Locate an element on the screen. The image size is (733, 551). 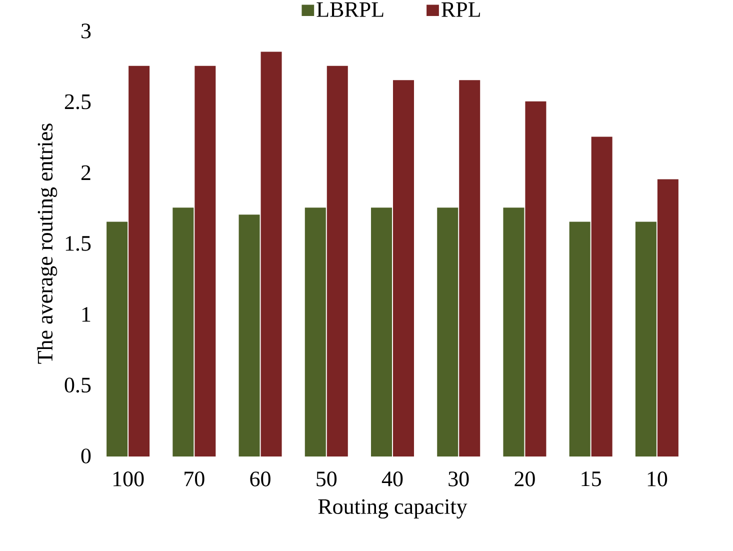
x-tick-label: 10 is located at coordinates (658, 479).